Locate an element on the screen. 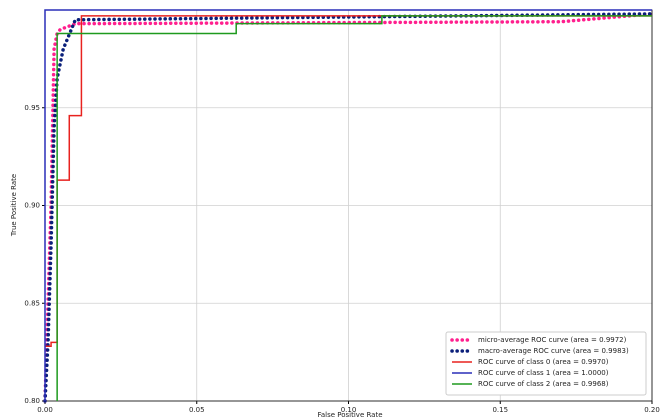 The height and width of the screenshot is (420, 668). x-tick-label: 0.20 is located at coordinates (652, 410).